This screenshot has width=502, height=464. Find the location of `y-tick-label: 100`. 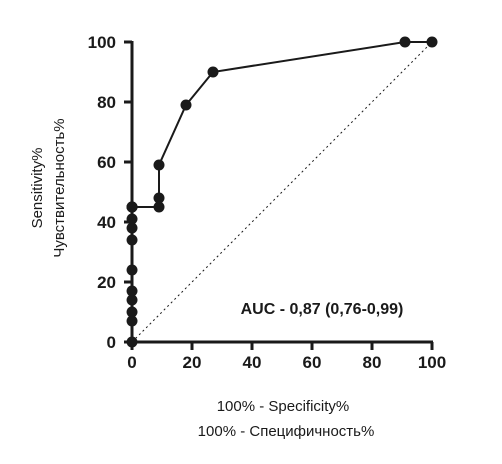

y-tick-label: 100 is located at coordinates (102, 42).